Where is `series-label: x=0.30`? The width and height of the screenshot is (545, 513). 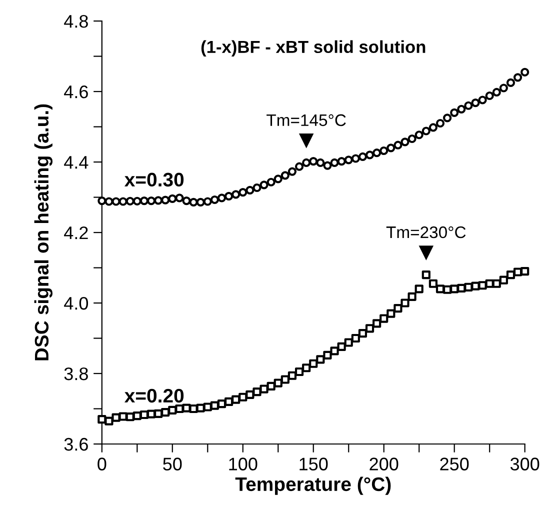 series-label: x=0.30 is located at coordinates (154, 179).